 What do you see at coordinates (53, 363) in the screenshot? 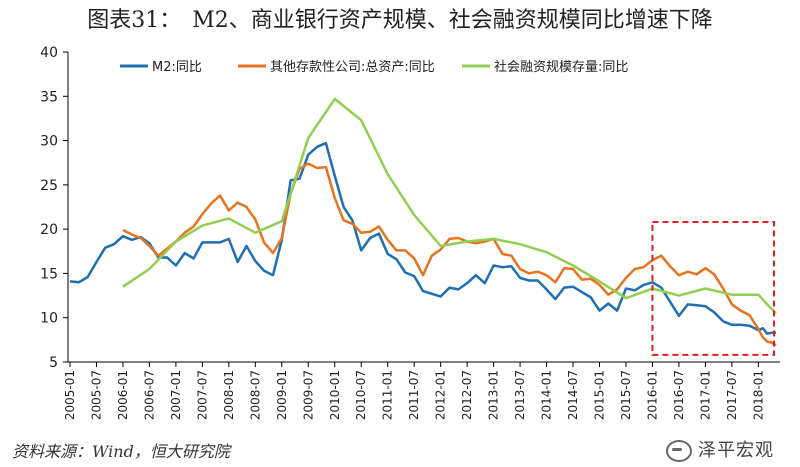
I see `y-tick-label: 5` at bounding box center [53, 363].